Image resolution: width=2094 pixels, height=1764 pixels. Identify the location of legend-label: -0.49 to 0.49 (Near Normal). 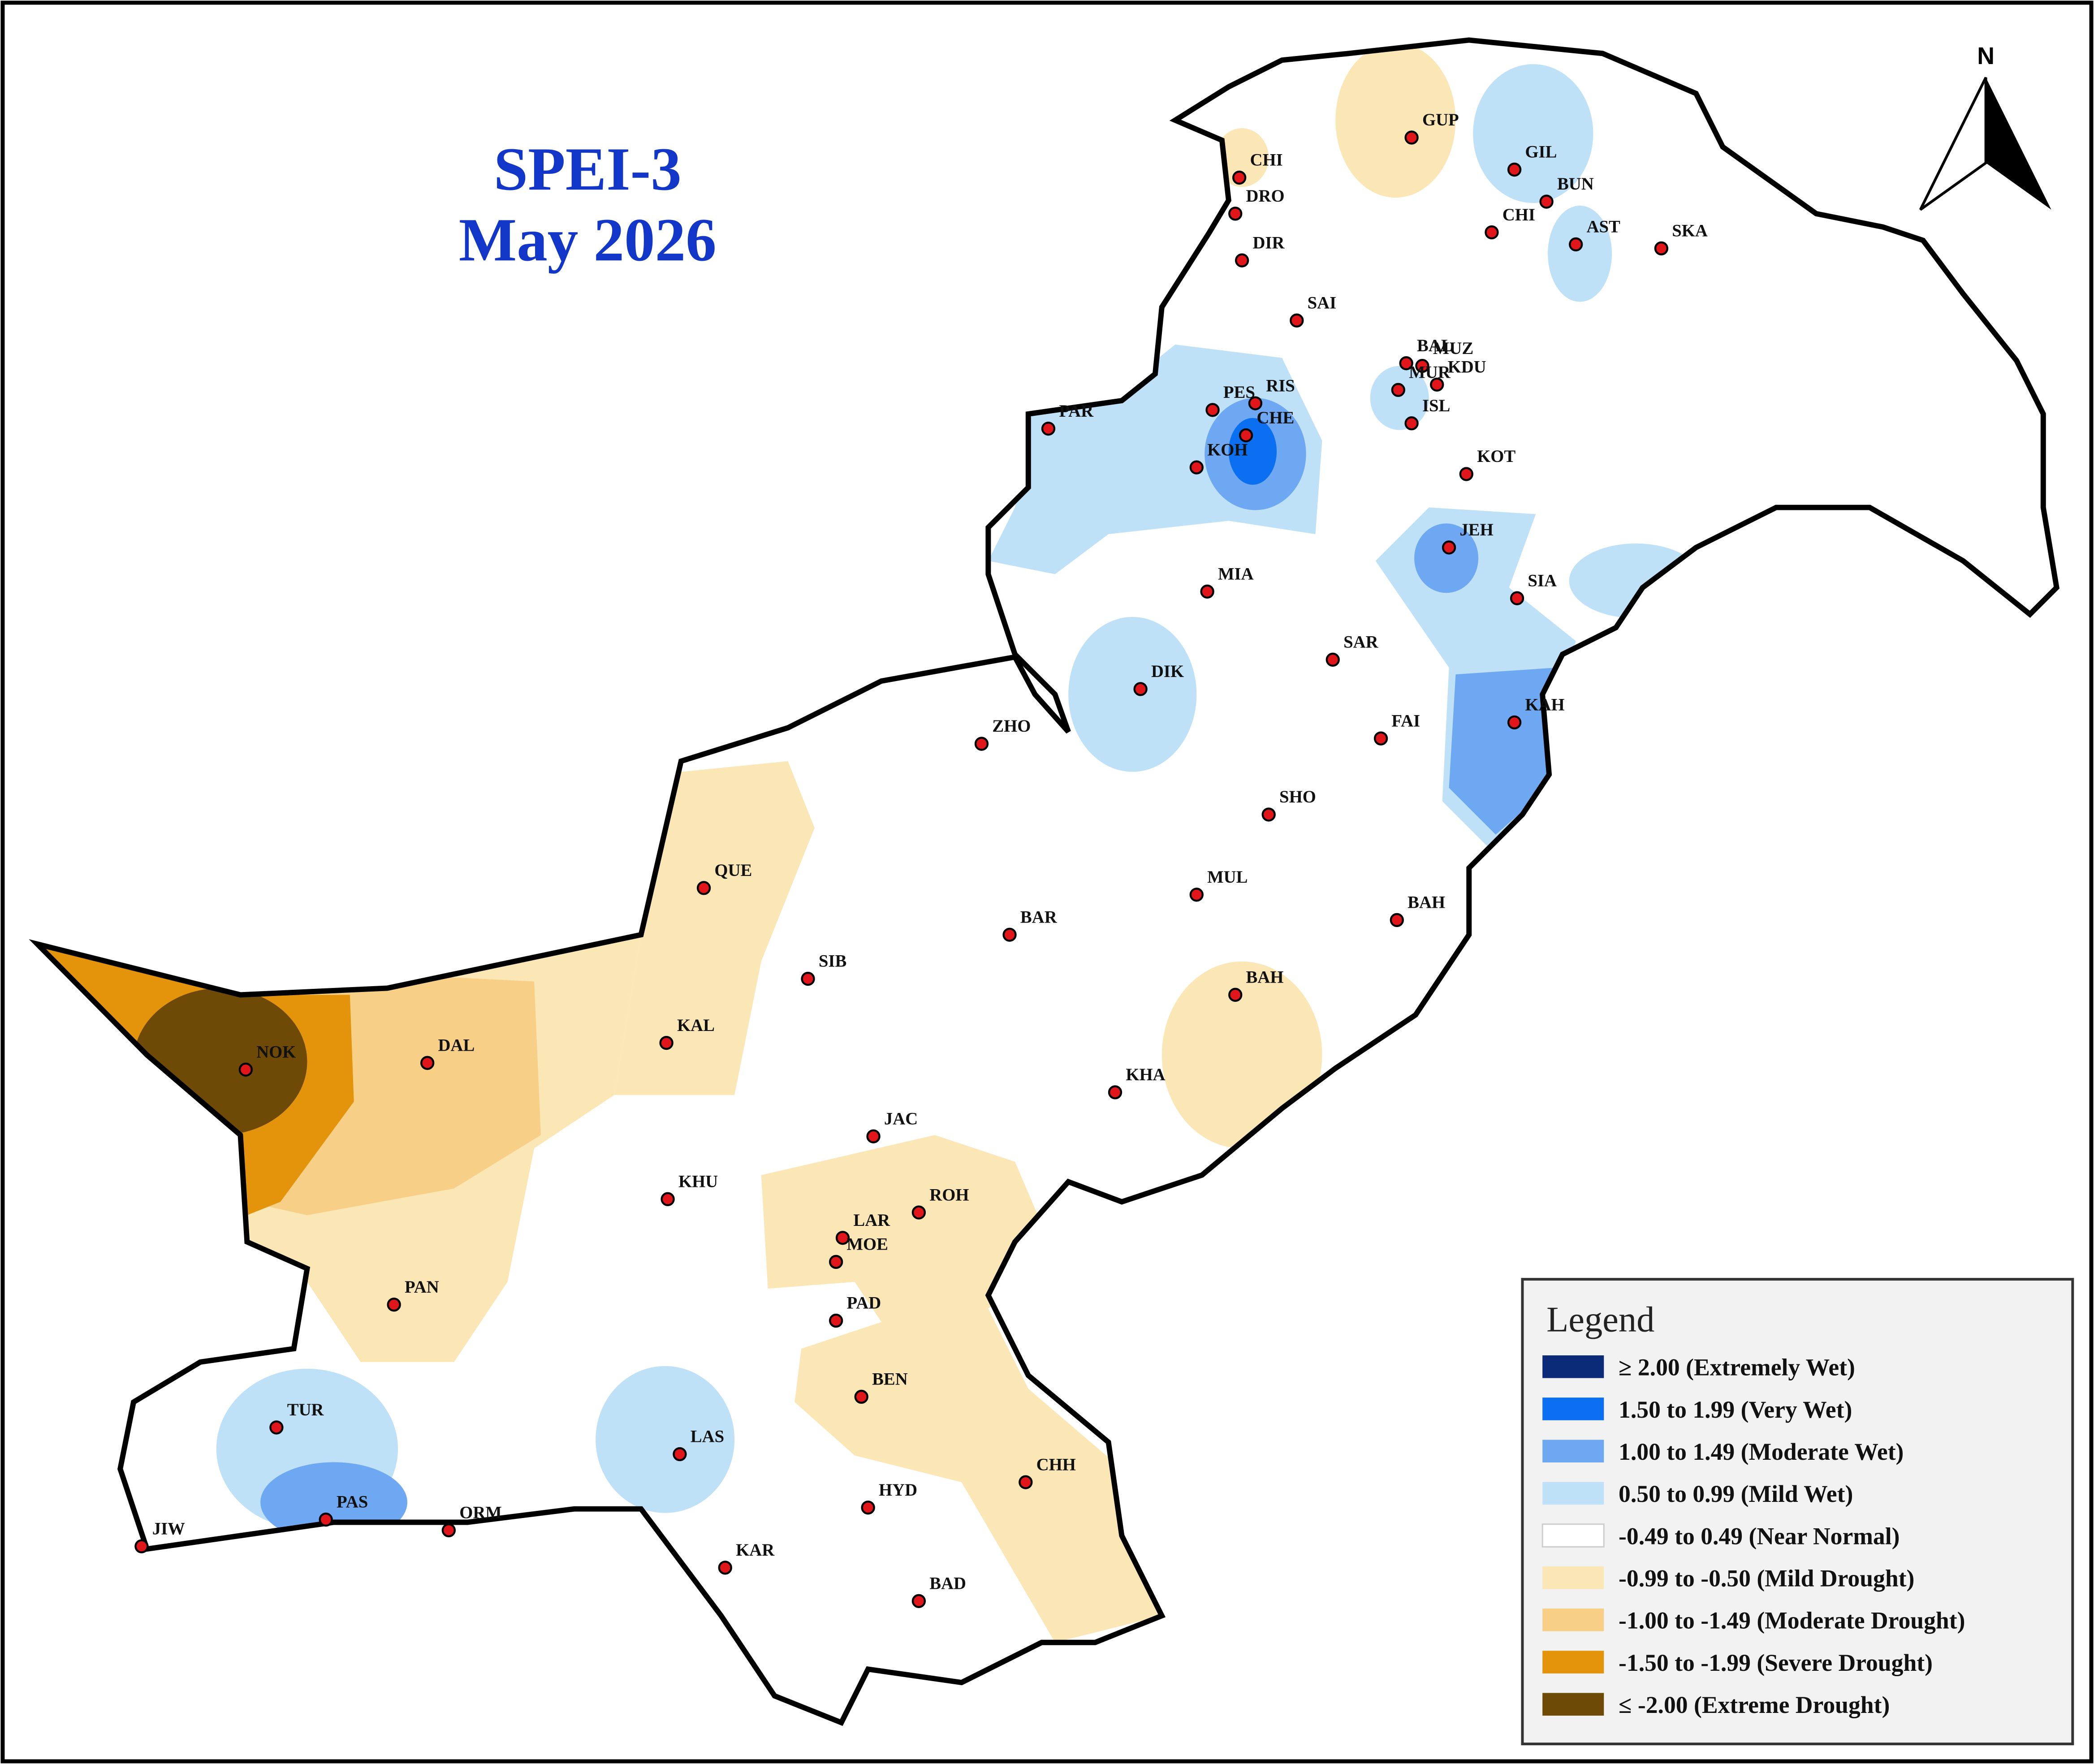
(1760, 1536).